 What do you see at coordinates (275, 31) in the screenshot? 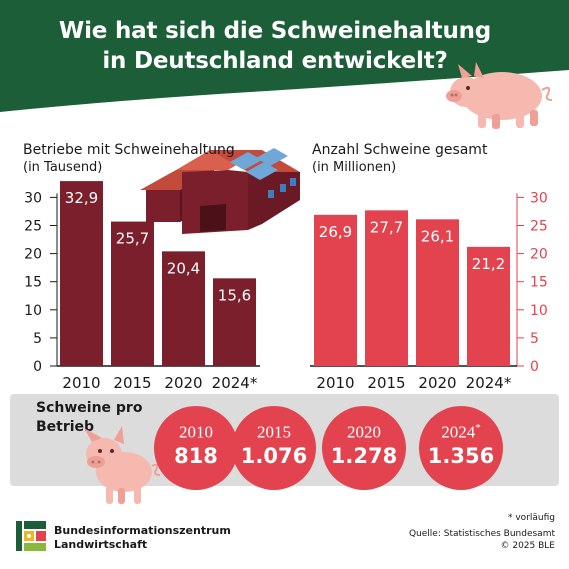
I see `title-line-1: Wie hat sich die Schweinehaltung` at bounding box center [275, 31].